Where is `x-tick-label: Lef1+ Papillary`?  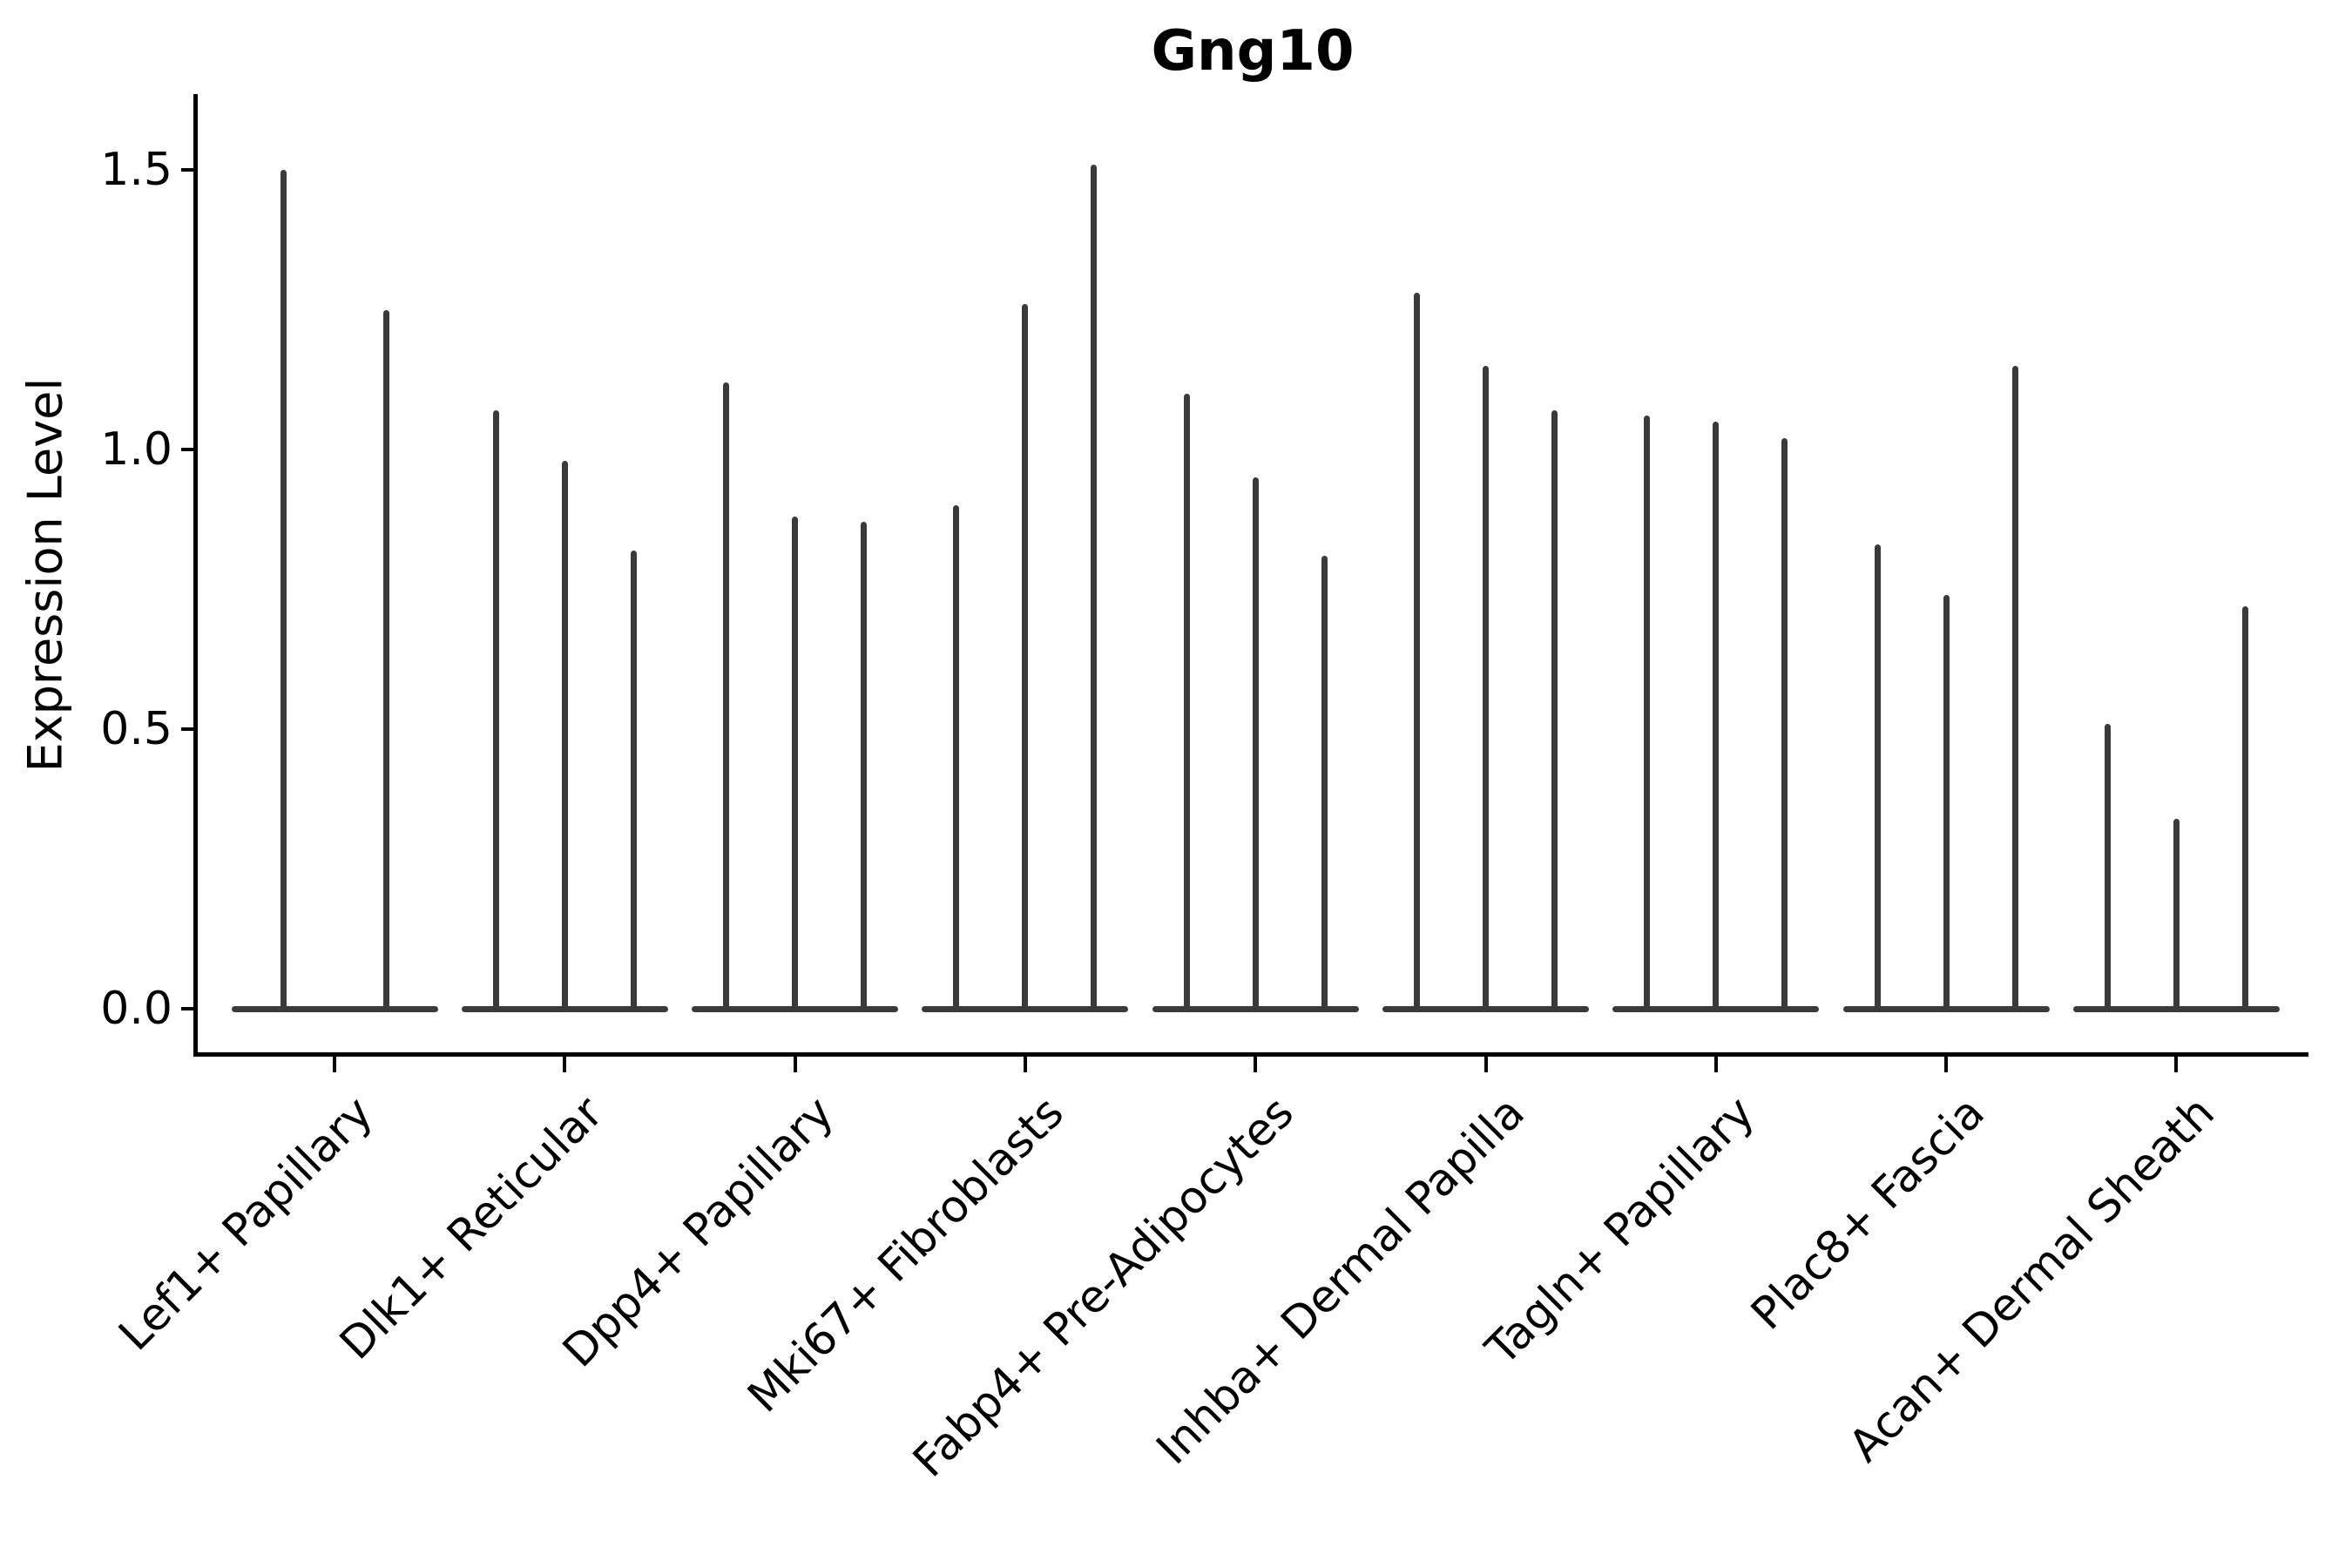 x-tick-label: Lef1+ Papillary is located at coordinates (246, 1224).